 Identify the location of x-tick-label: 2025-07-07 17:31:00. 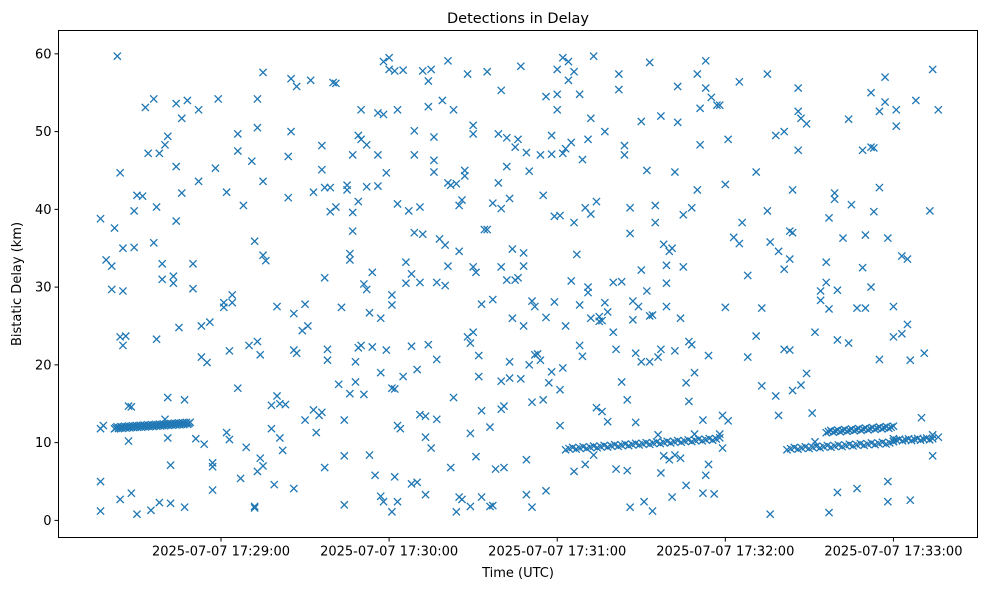
(557, 552).